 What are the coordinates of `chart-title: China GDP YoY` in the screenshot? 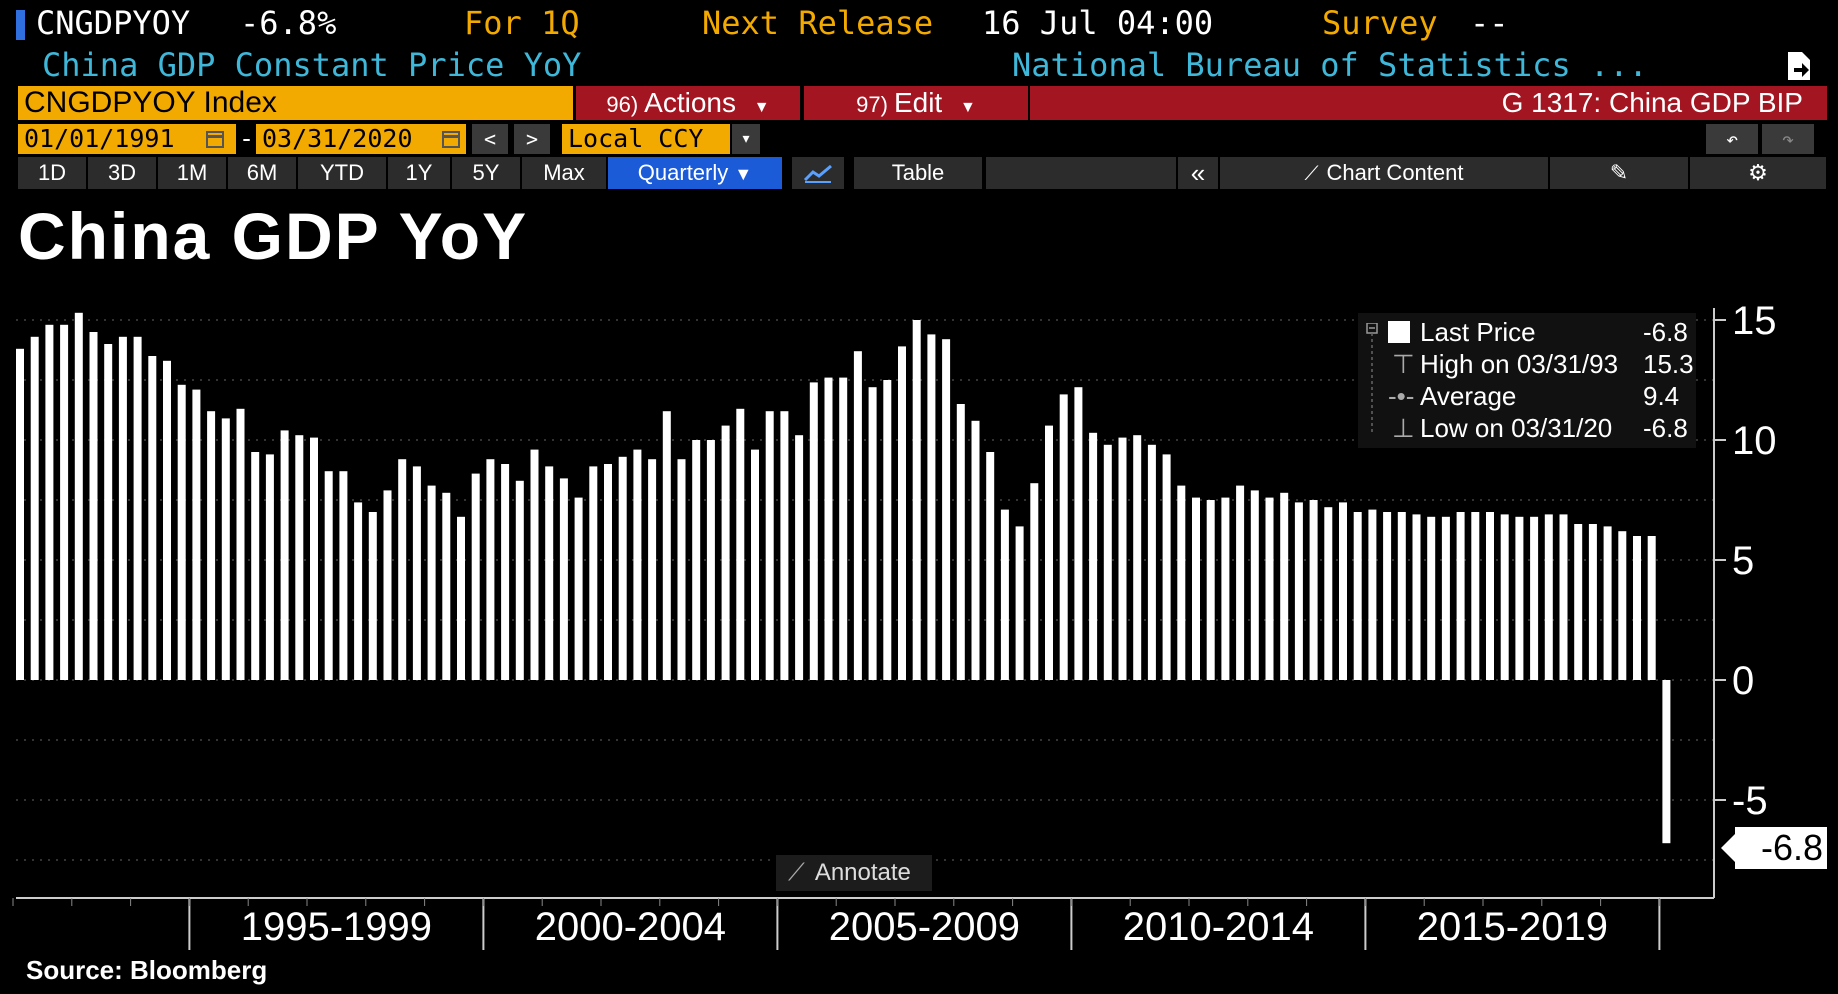 It's located at (273, 236).